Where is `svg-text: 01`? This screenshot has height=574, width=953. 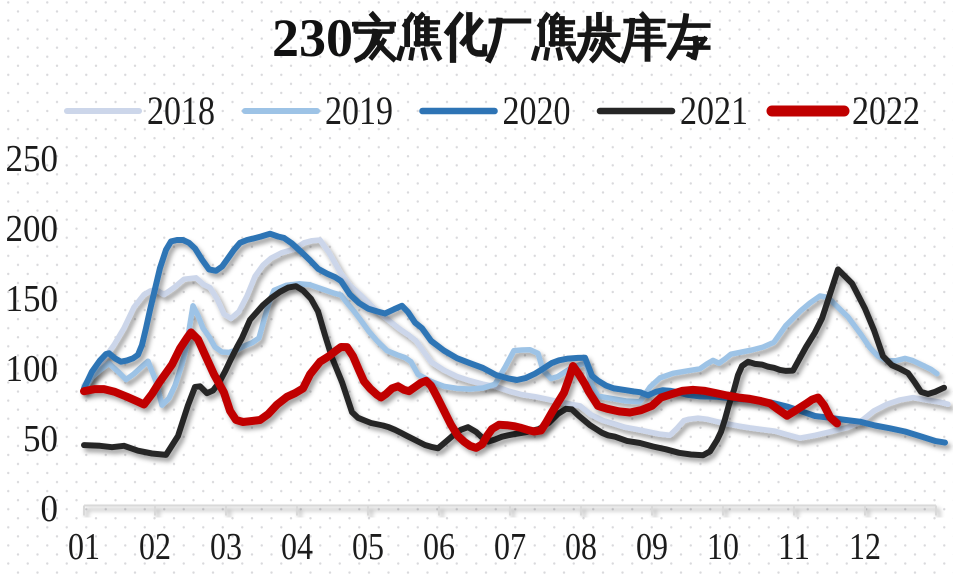 svg-text: 01 is located at coordinates (84, 547).